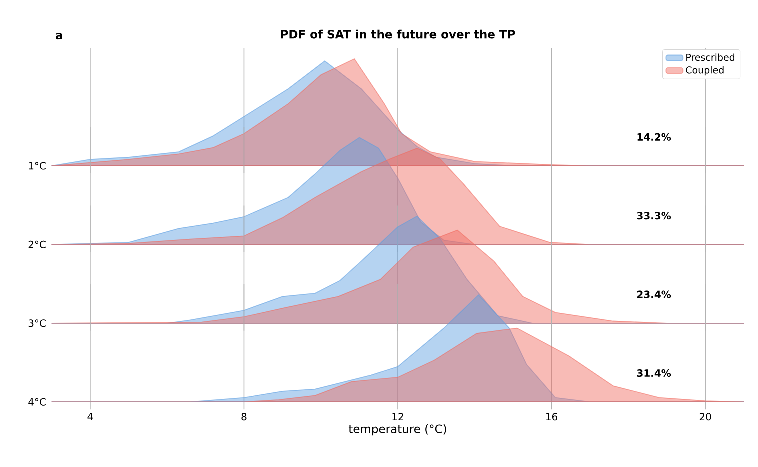 This screenshot has width=758, height=467. What do you see at coordinates (552, 417) in the screenshot?
I see `x-tick-label: 16` at bounding box center [552, 417].